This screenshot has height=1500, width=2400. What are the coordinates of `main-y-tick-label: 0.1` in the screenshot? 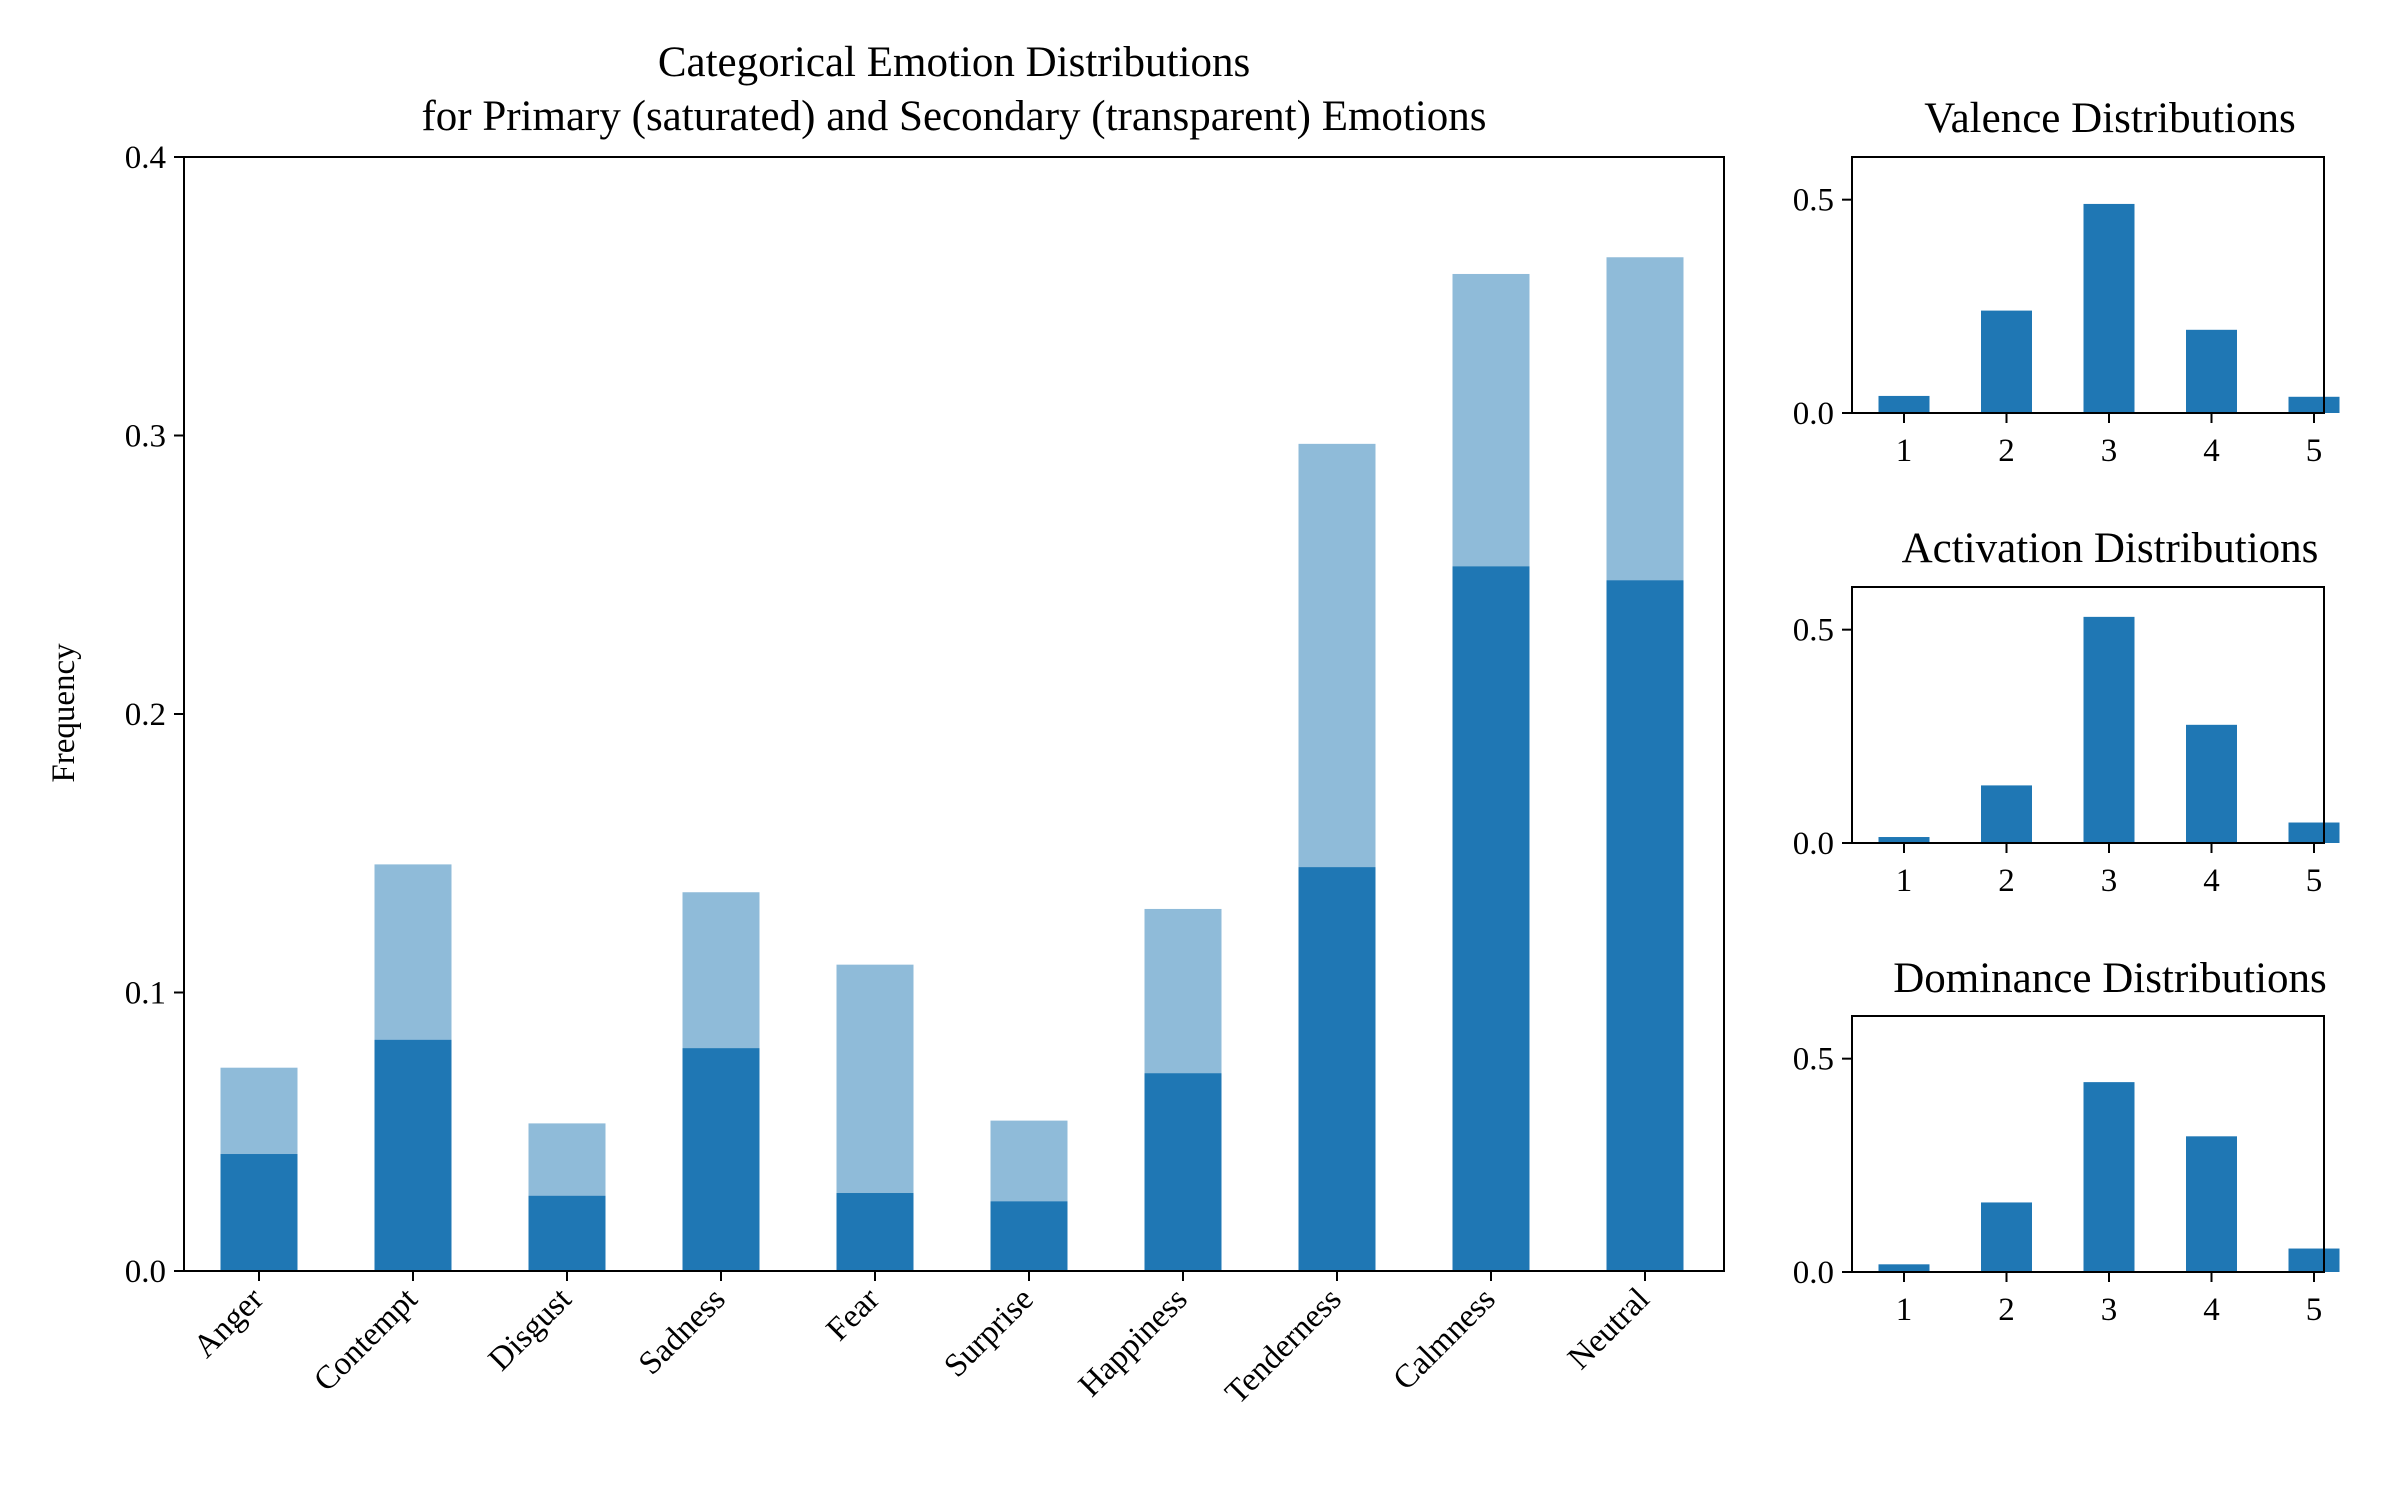 It's located at (145, 994).